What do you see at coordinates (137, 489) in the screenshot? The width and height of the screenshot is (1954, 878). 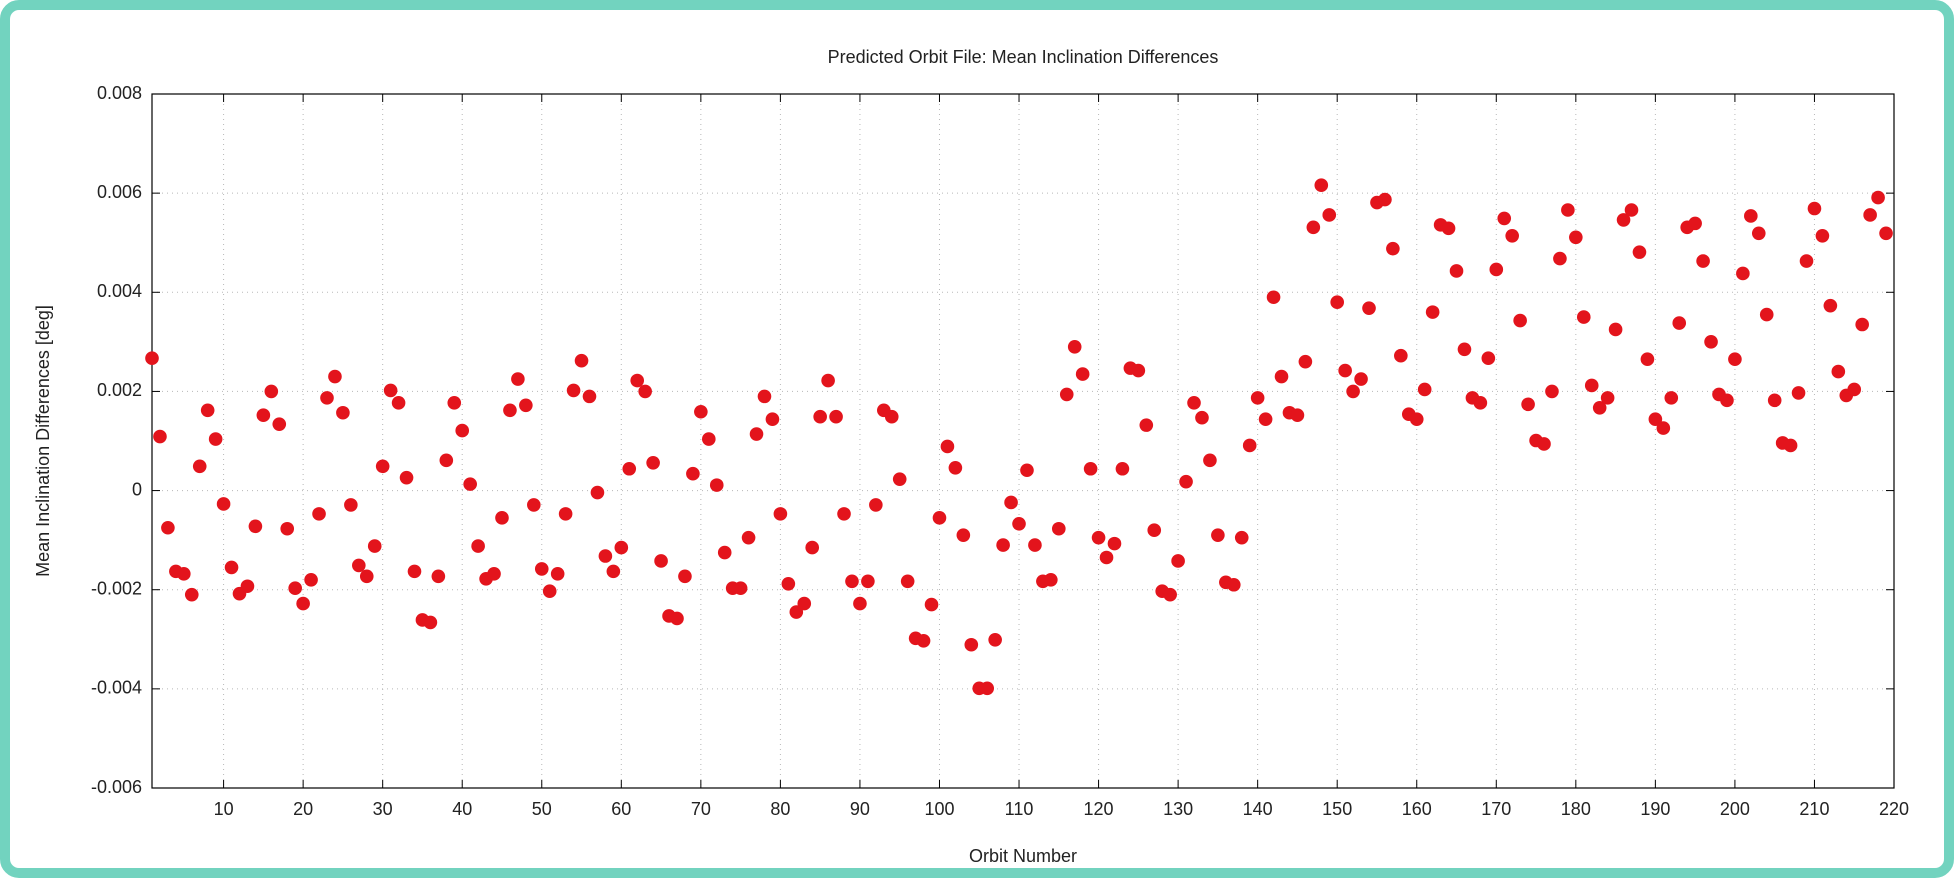 I see `y-tick-label: 0` at bounding box center [137, 489].